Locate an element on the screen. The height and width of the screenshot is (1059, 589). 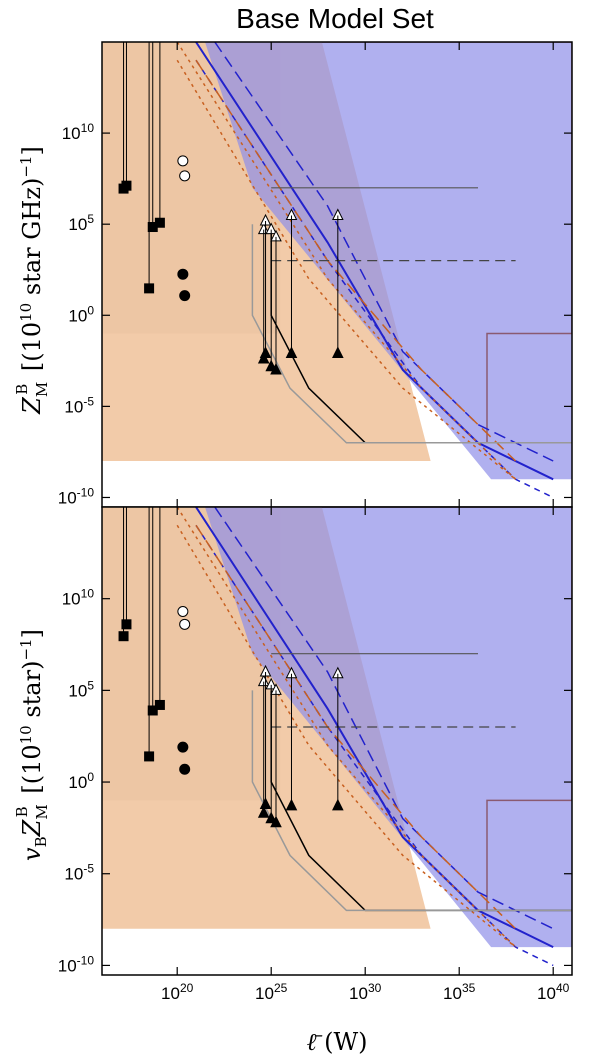
x-axis-label: ℓ̄ (W) is located at coordinates (336, 1042).